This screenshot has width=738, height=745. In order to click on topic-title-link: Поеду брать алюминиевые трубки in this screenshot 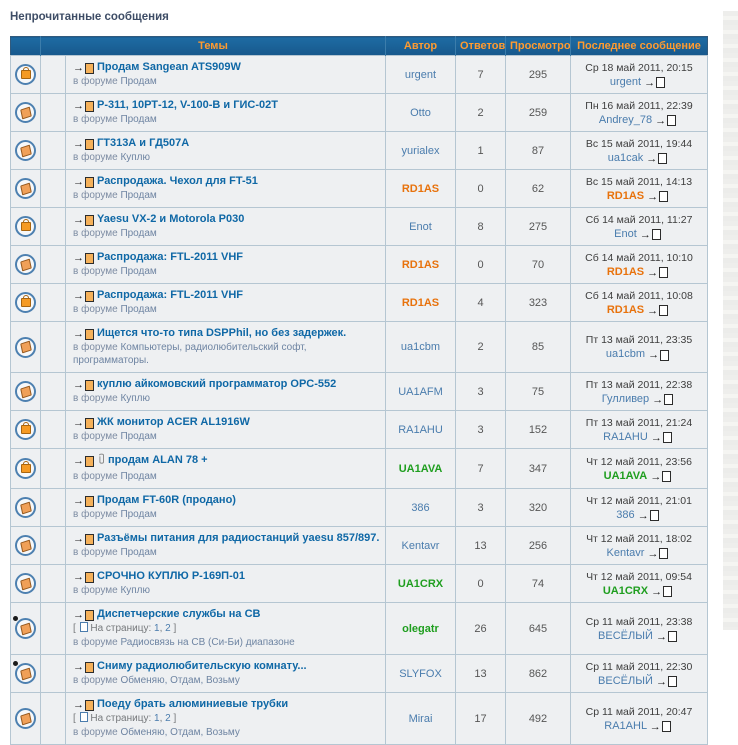, I will do `click(193, 704)`.